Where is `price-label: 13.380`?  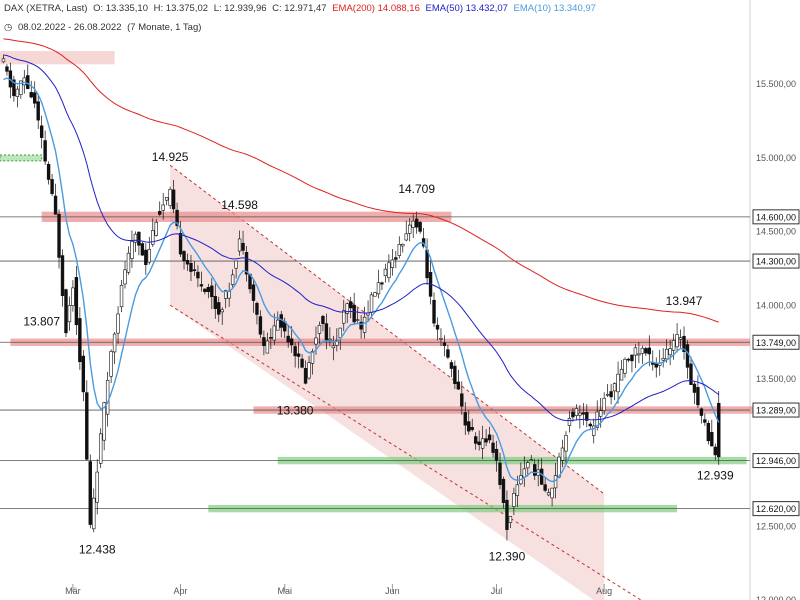 price-label: 13.380 is located at coordinates (295, 411).